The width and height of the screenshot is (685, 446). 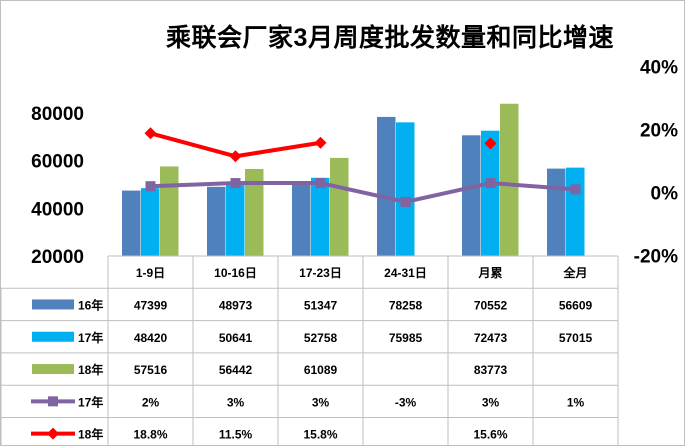 What do you see at coordinates (236, 305) in the screenshot?
I see `table-cell: 48973` at bounding box center [236, 305].